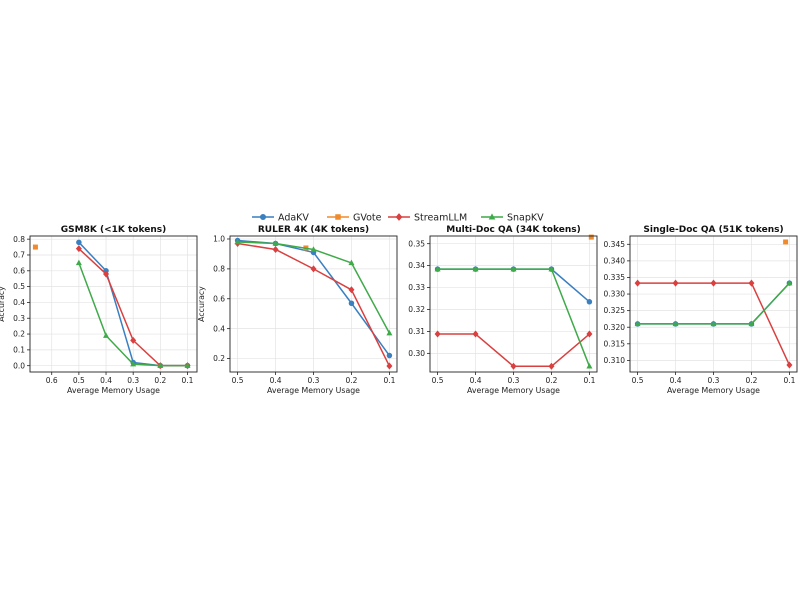 This screenshot has width=800, height=600. What do you see at coordinates (615, 260) in the screenshot?
I see `y-tick-label: 0.340` at bounding box center [615, 260].